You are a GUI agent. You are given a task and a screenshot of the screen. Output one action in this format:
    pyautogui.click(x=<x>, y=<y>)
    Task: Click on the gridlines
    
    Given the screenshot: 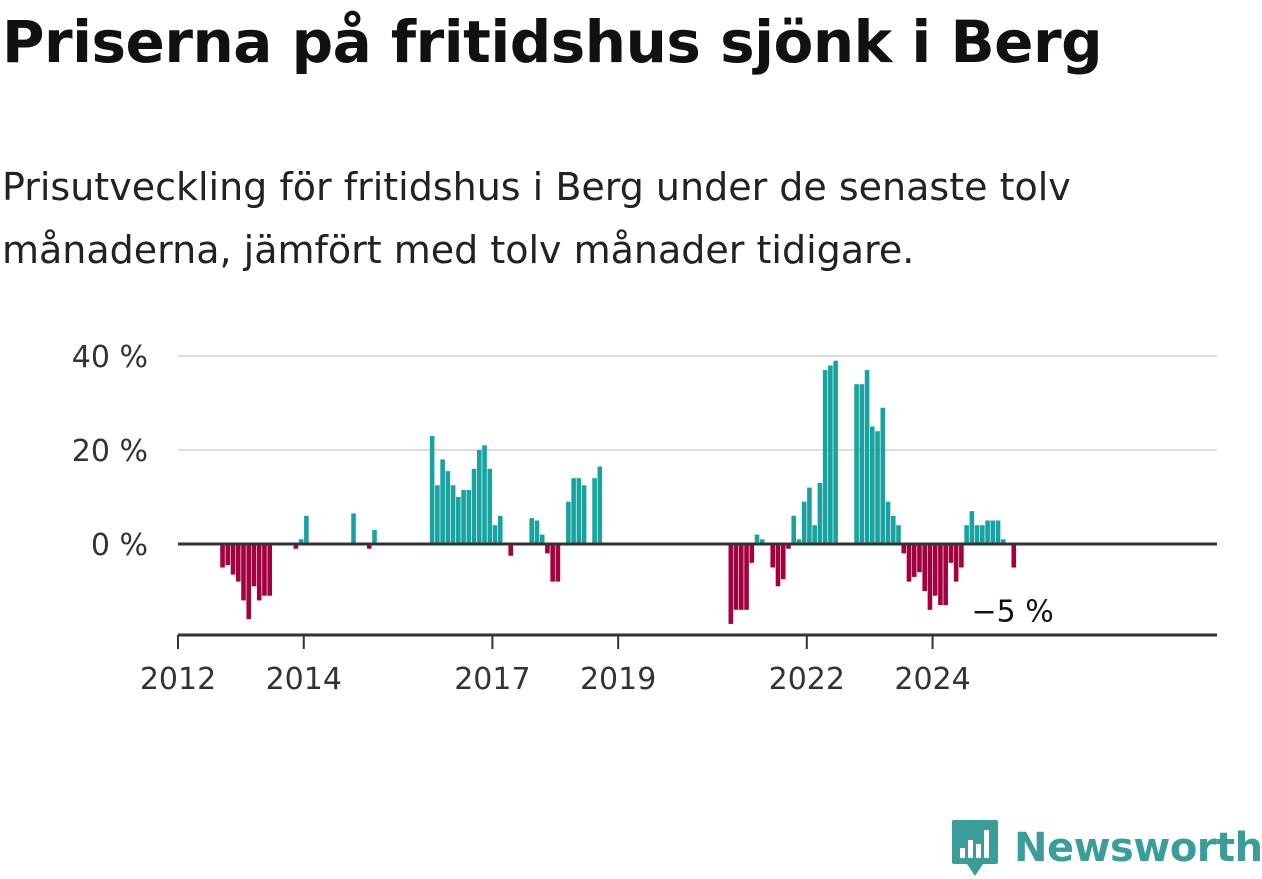 What is the action you would take?
    pyautogui.click(x=697, y=403)
    